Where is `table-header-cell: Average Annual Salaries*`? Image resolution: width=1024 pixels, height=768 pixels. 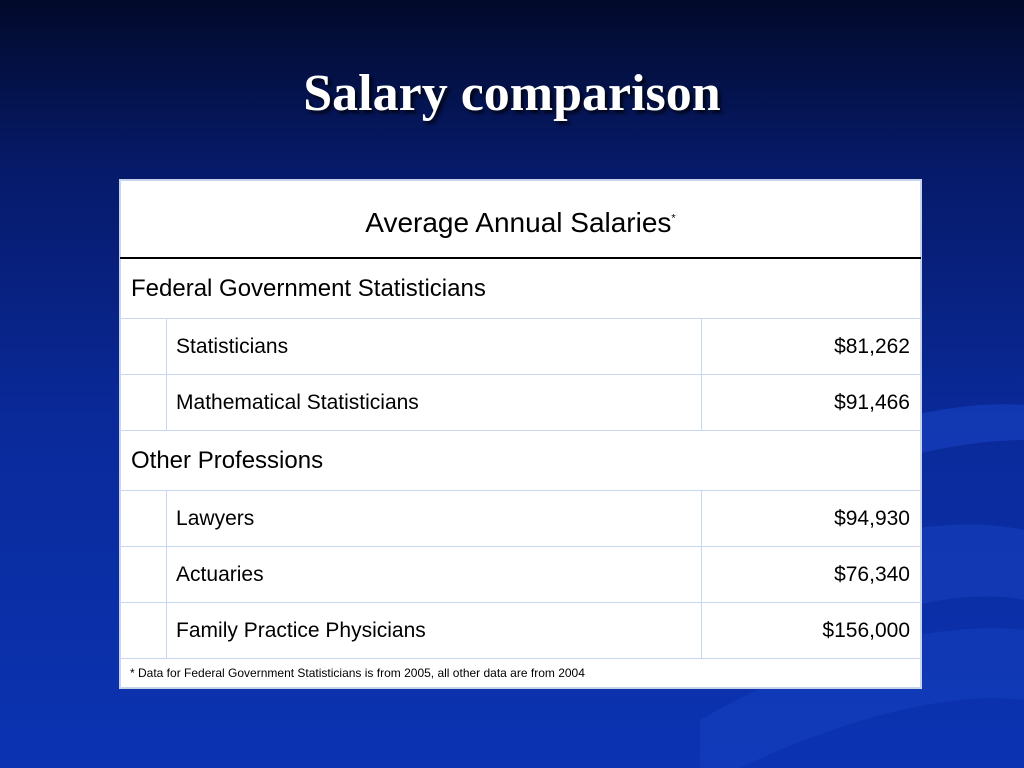
table-header-cell: Average Annual Salaries* is located at coordinates (520, 219).